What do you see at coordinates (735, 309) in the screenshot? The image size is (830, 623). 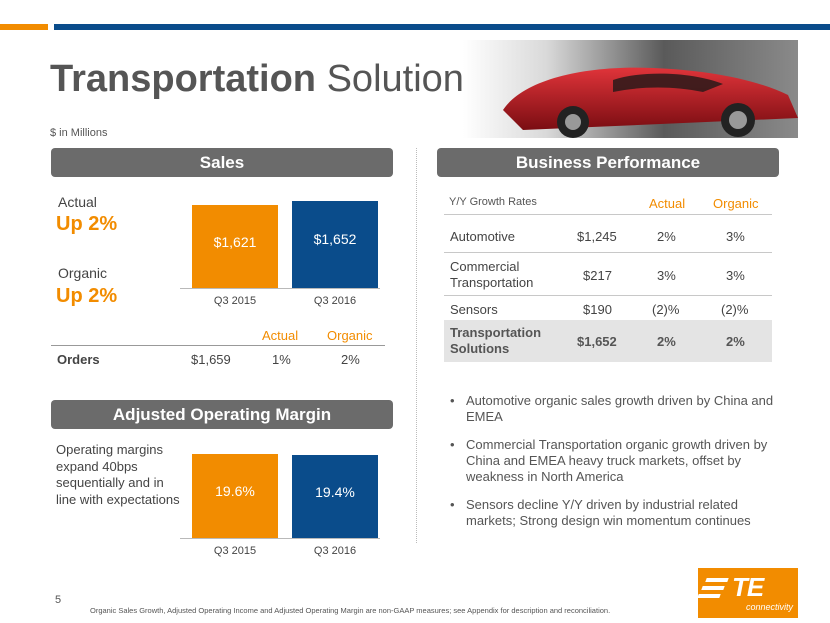 I see `business-row-organic: (2)%` at bounding box center [735, 309].